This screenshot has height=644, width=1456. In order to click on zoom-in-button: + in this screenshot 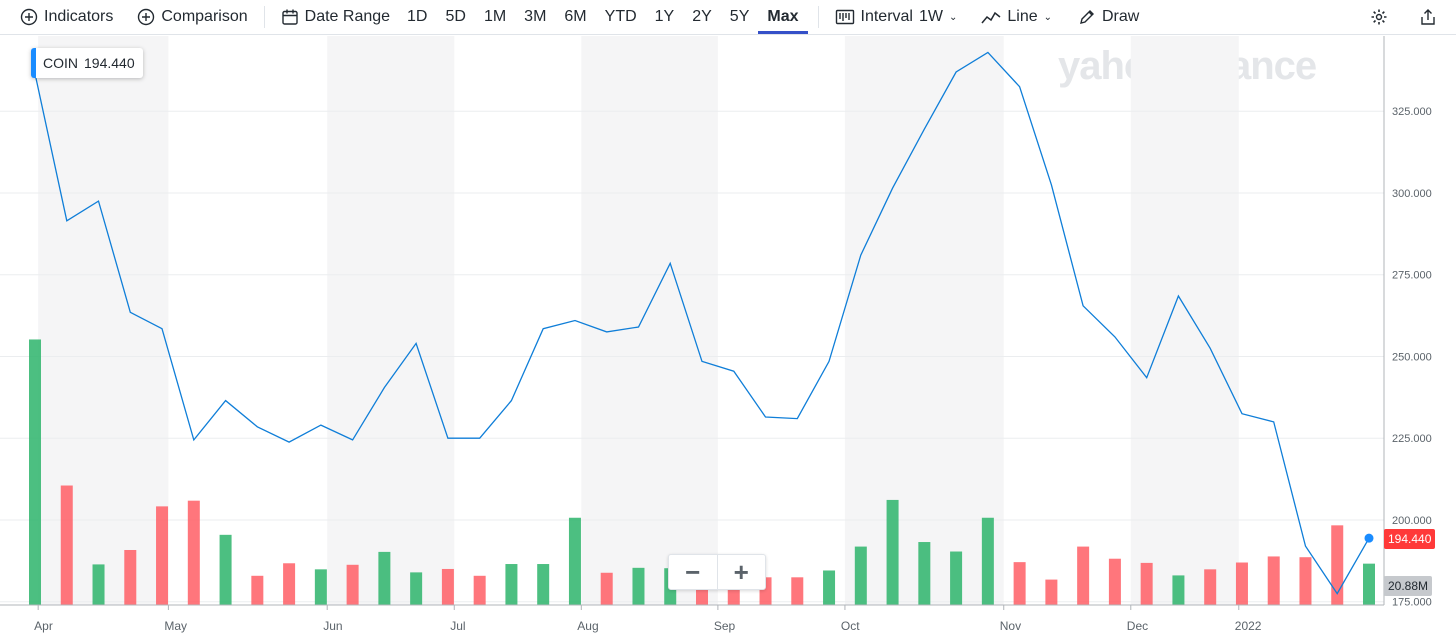, I will do `click(741, 571)`.